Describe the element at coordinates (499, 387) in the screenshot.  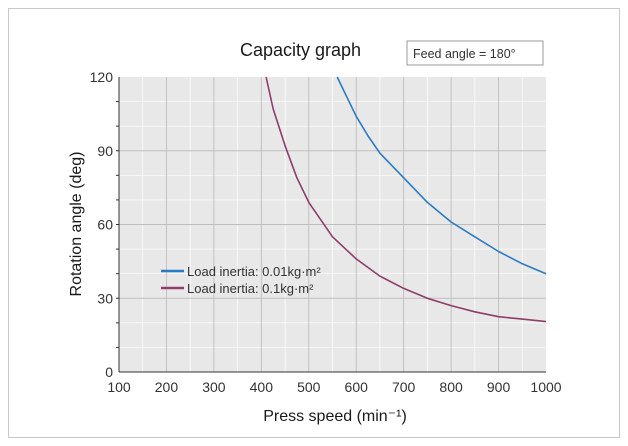
I see `x-tick-label: 900` at that location.